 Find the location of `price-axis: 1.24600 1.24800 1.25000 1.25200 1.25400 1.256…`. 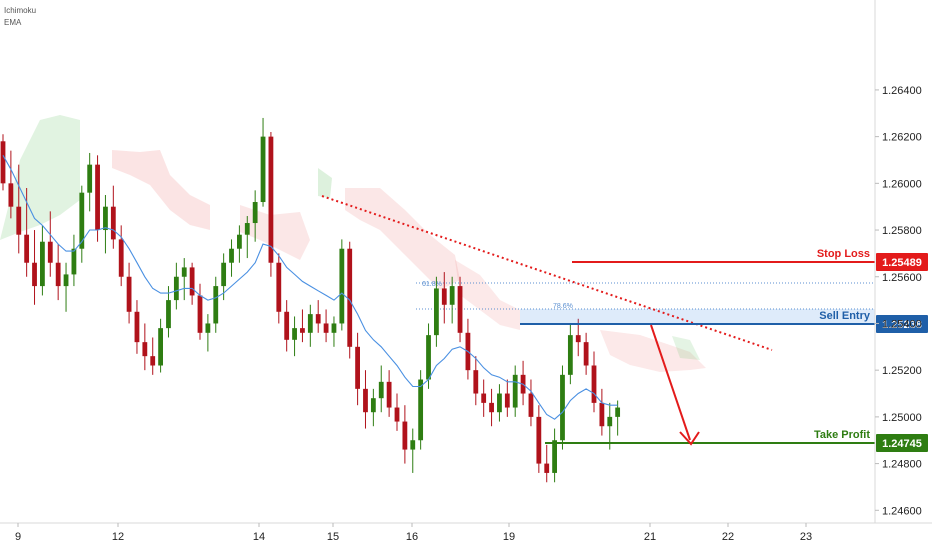

price-axis: 1.24600 1.24800 1.25000 1.25200 1.25400 1.256… is located at coordinates (898, 261).